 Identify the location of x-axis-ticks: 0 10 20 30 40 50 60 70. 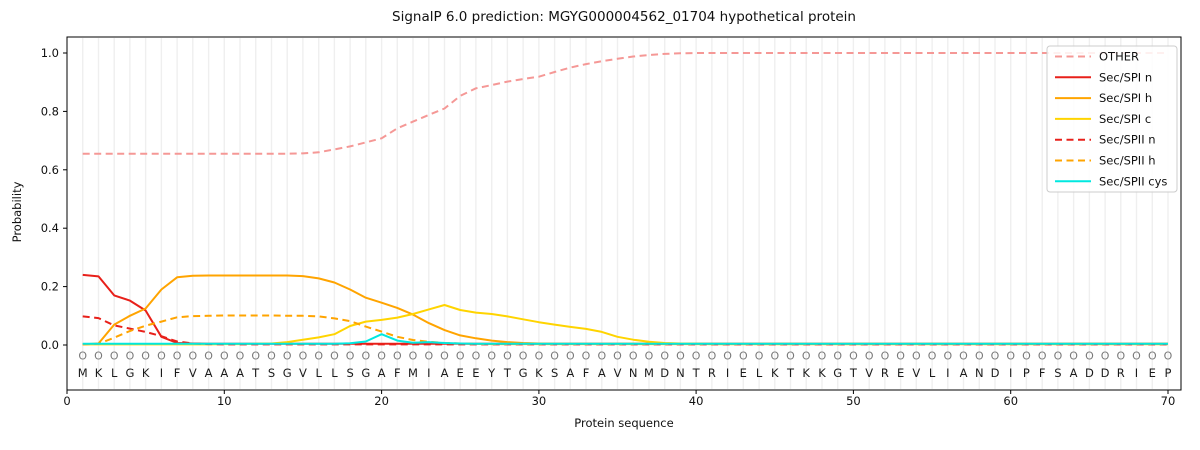
(619, 399).